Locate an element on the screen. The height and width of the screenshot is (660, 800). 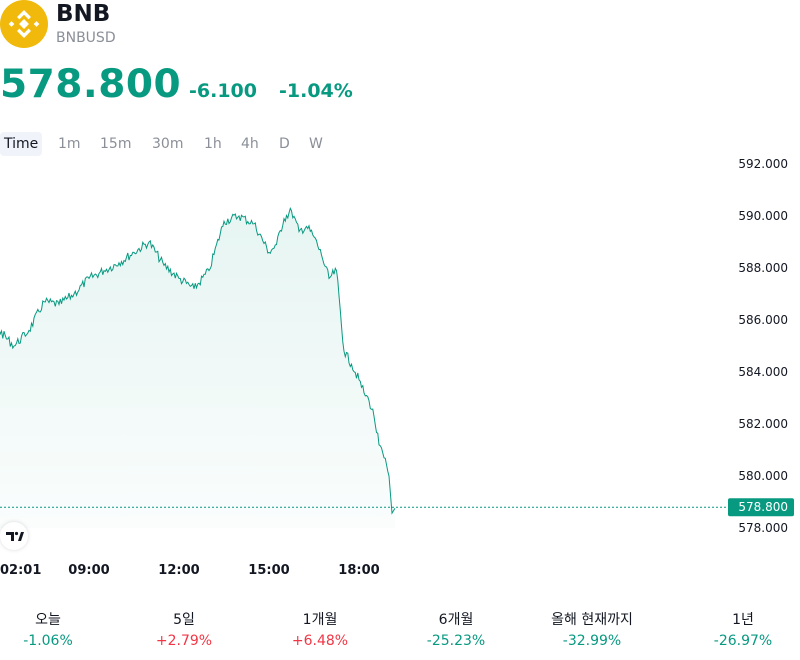
price-change-percent: -1.04% is located at coordinates (316, 91).